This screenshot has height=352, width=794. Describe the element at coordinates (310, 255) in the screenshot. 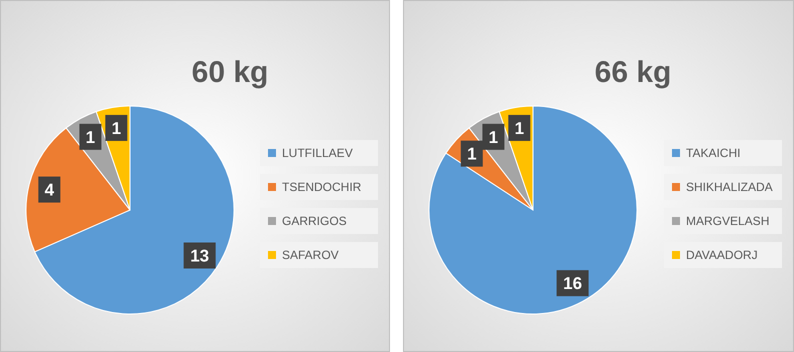

I see `legend-label: SAFAROV` at that location.